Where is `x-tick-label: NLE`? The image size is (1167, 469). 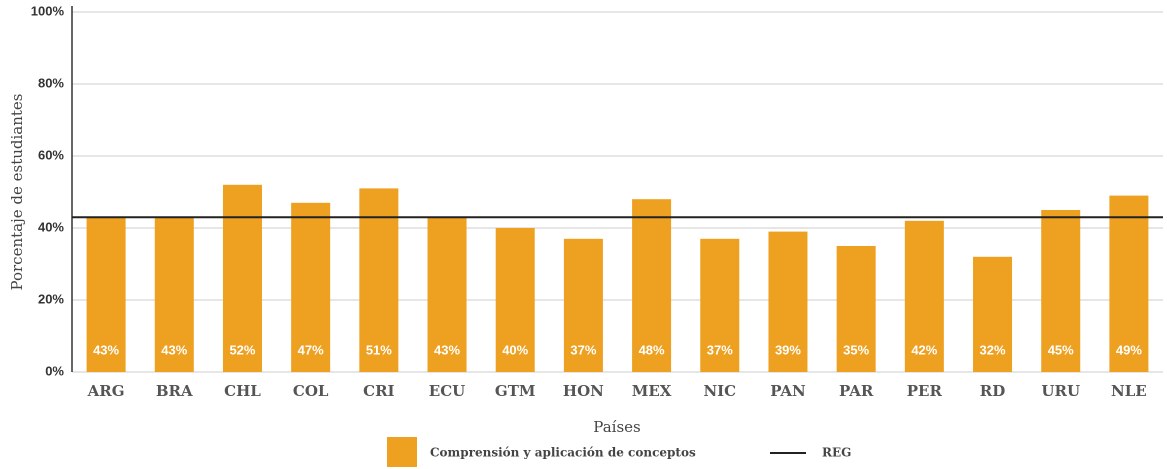 x-tick-label: NLE is located at coordinates (1129, 391).